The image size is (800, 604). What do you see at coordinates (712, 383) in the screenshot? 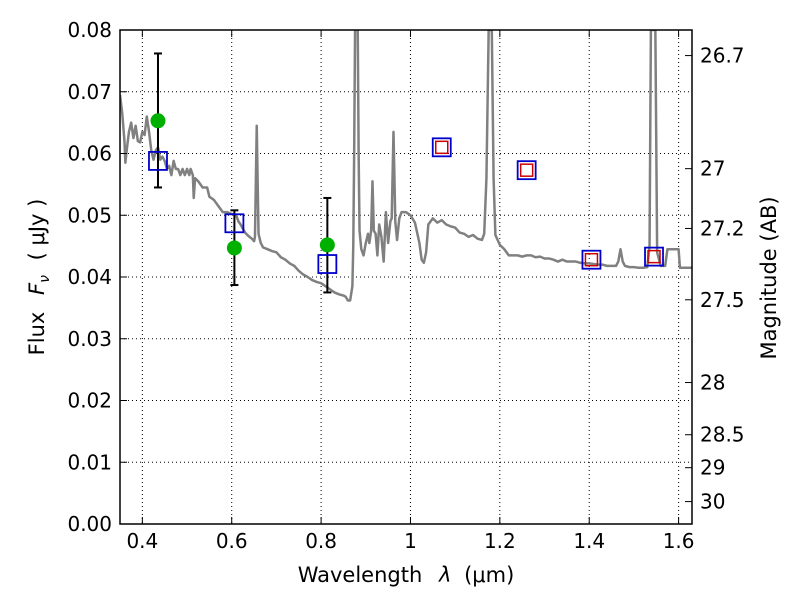
I see `y2-tick-label: 28` at bounding box center [712, 383].